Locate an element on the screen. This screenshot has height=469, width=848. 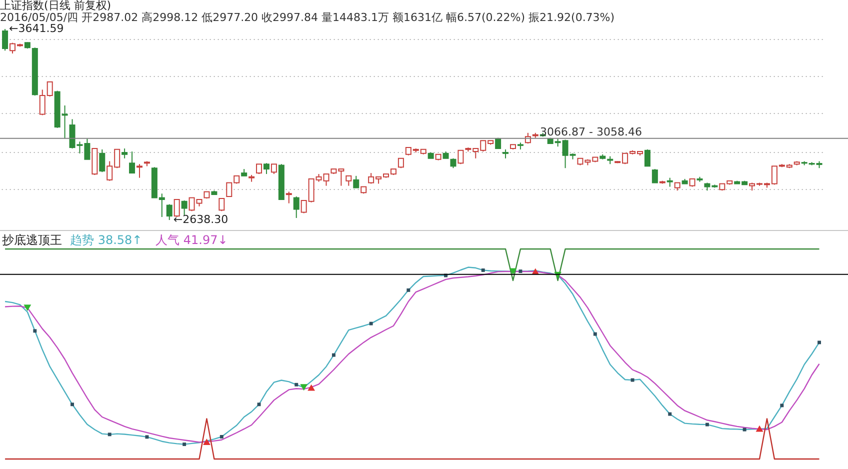
text: 人气 41.97↓ is located at coordinates (192, 240).